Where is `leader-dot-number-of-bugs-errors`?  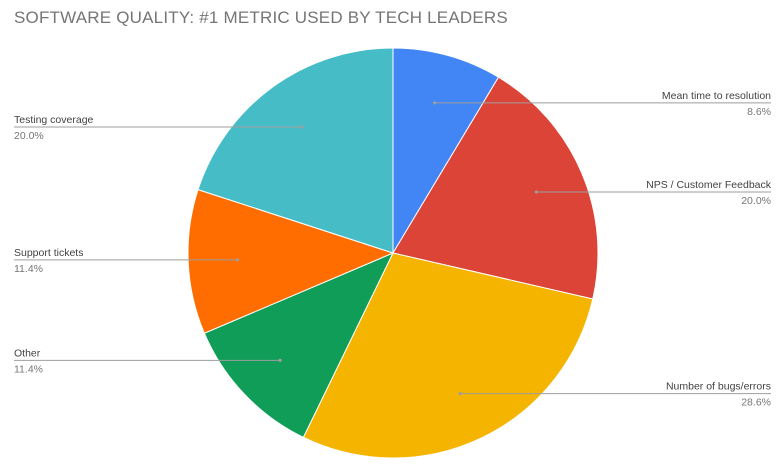 leader-dot-number-of-bugs-errors is located at coordinates (460, 394).